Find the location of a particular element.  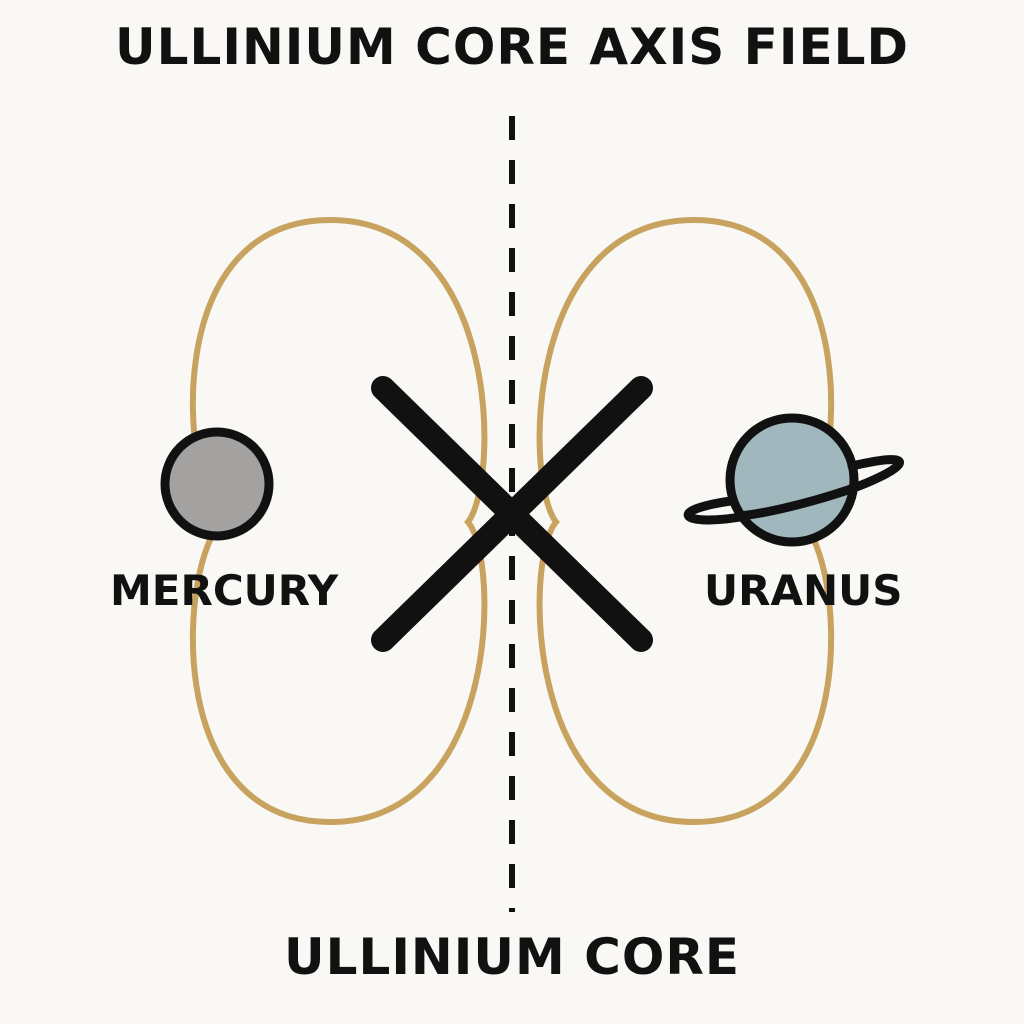

mercury-label: MERCURY is located at coordinates (224, 590).